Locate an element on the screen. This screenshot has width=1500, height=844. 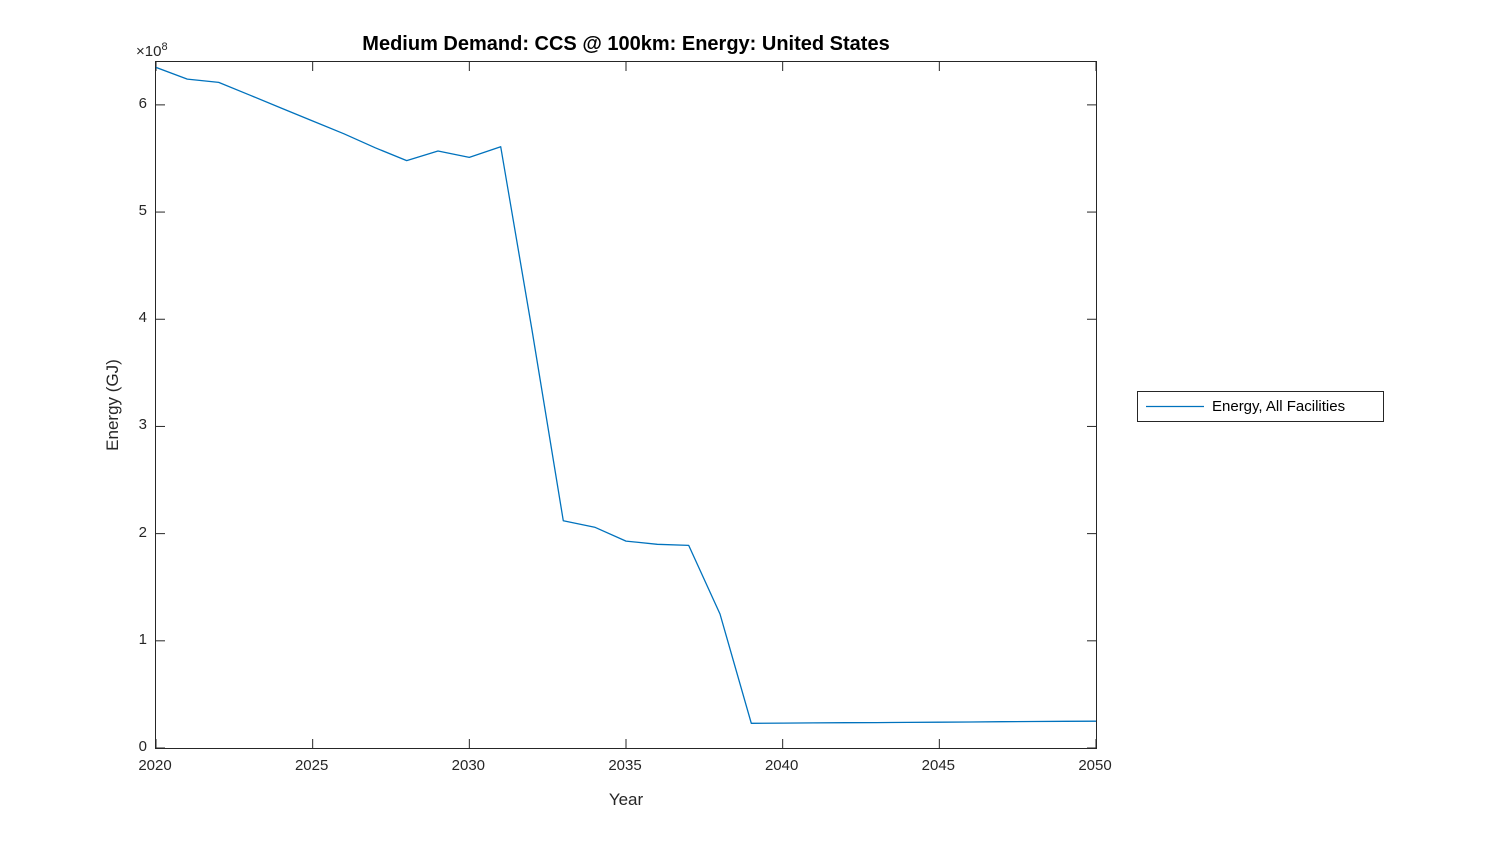
offset-exponent: 8 is located at coordinates (164, 47).